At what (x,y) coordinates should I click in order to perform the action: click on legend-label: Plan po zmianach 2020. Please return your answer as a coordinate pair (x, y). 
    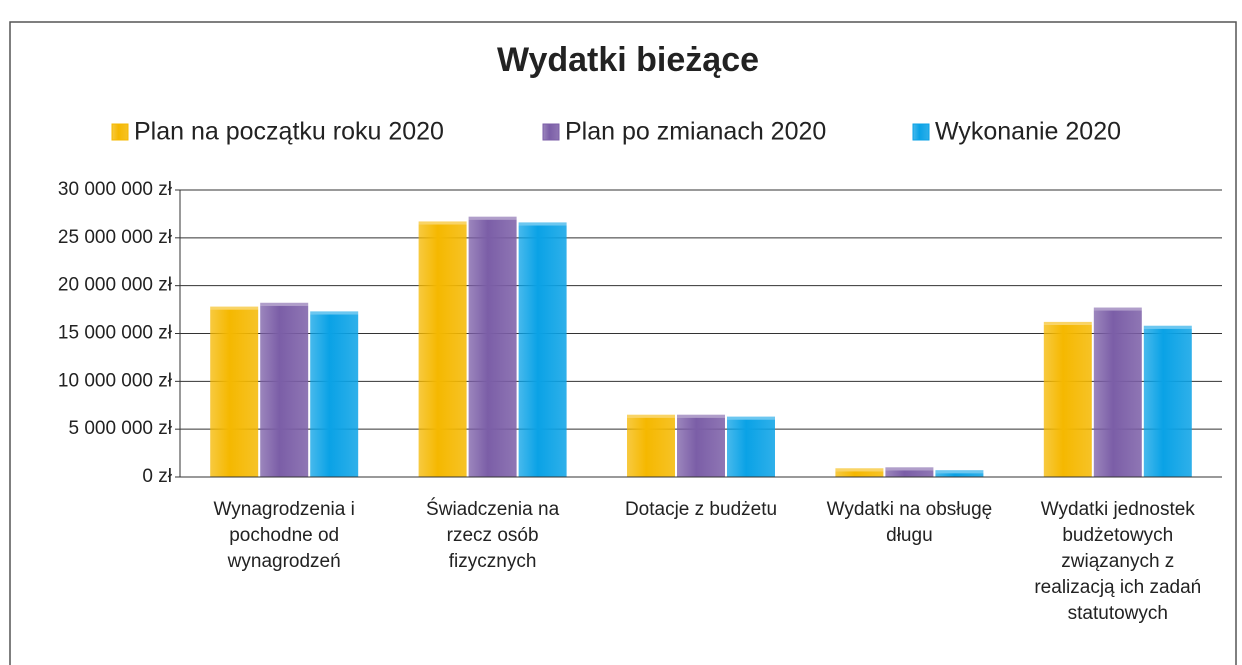
    Looking at the image, I should click on (695, 132).